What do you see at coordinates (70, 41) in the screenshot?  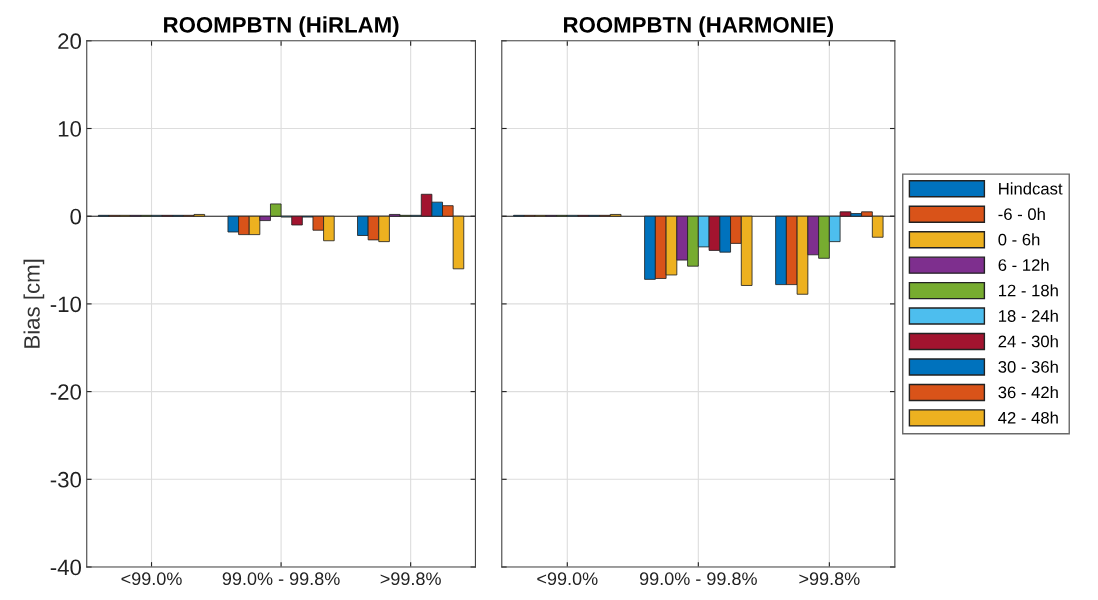 I see `y-tick-label: 20` at bounding box center [70, 41].